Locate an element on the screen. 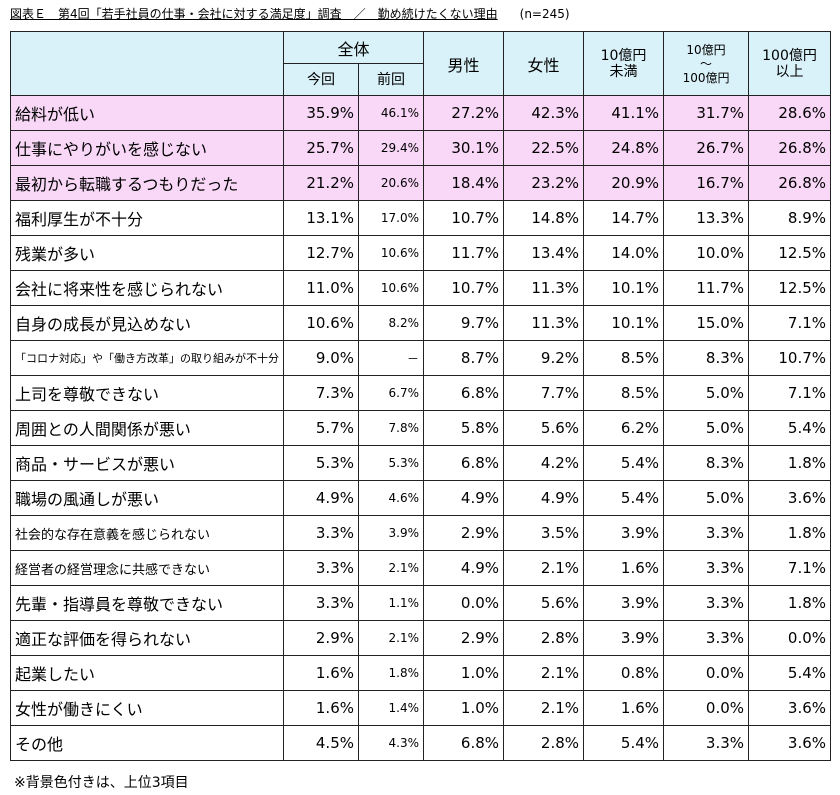  value-cell: 9.0% is located at coordinates (321, 358).